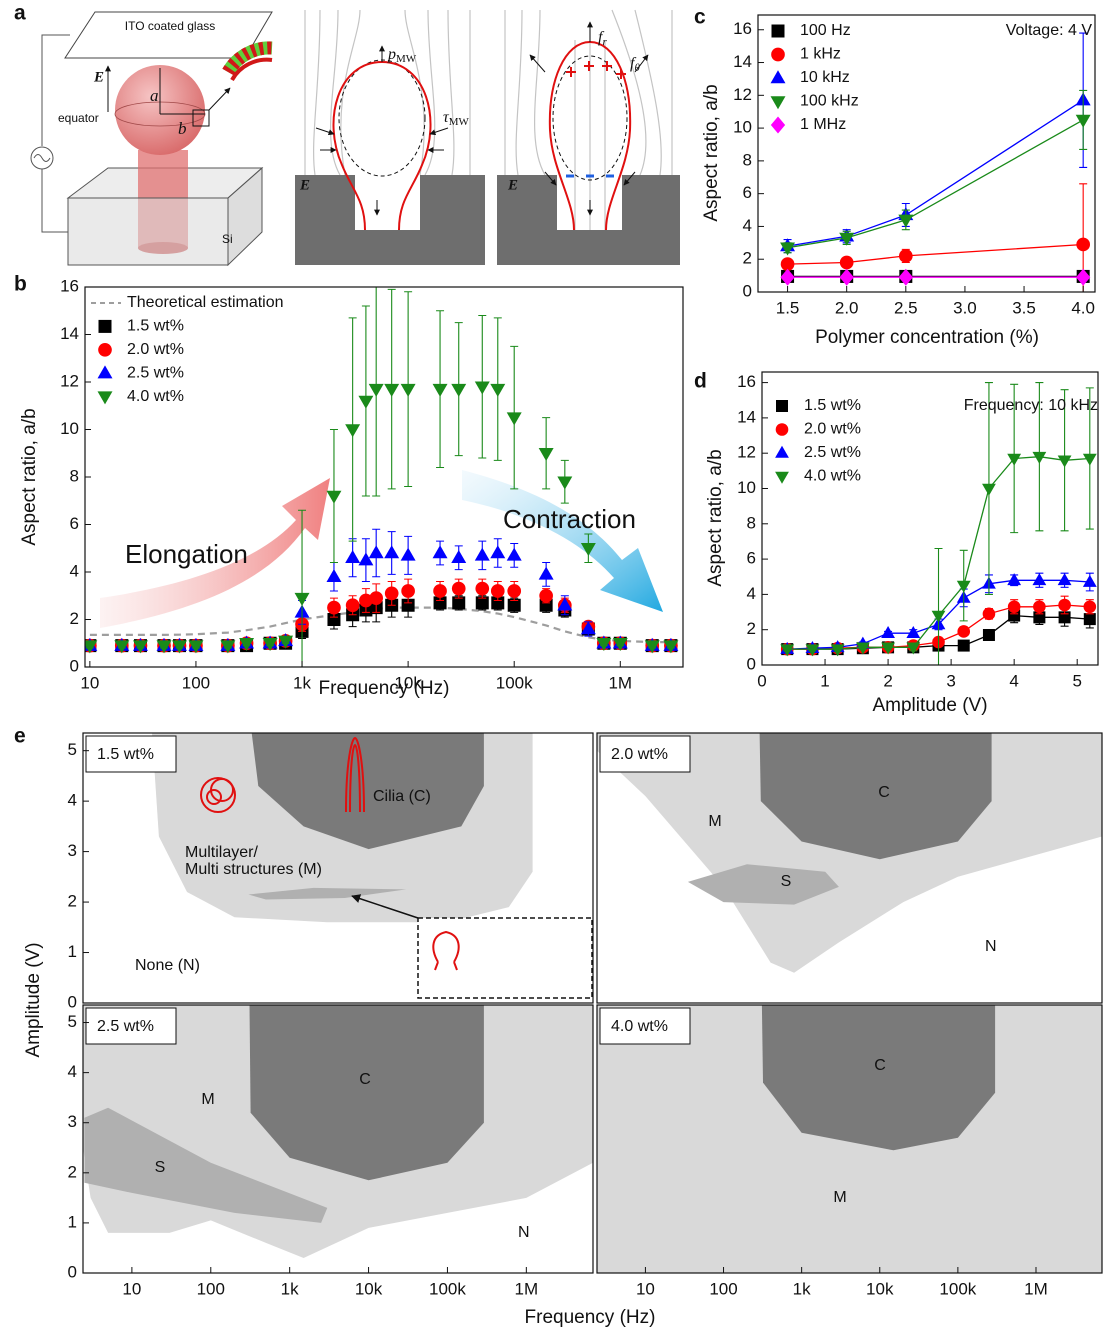 Image resolution: width=1103 pixels, height=1329 pixels. I want to click on panel-title: 2.5 wt%, so click(125, 1026).